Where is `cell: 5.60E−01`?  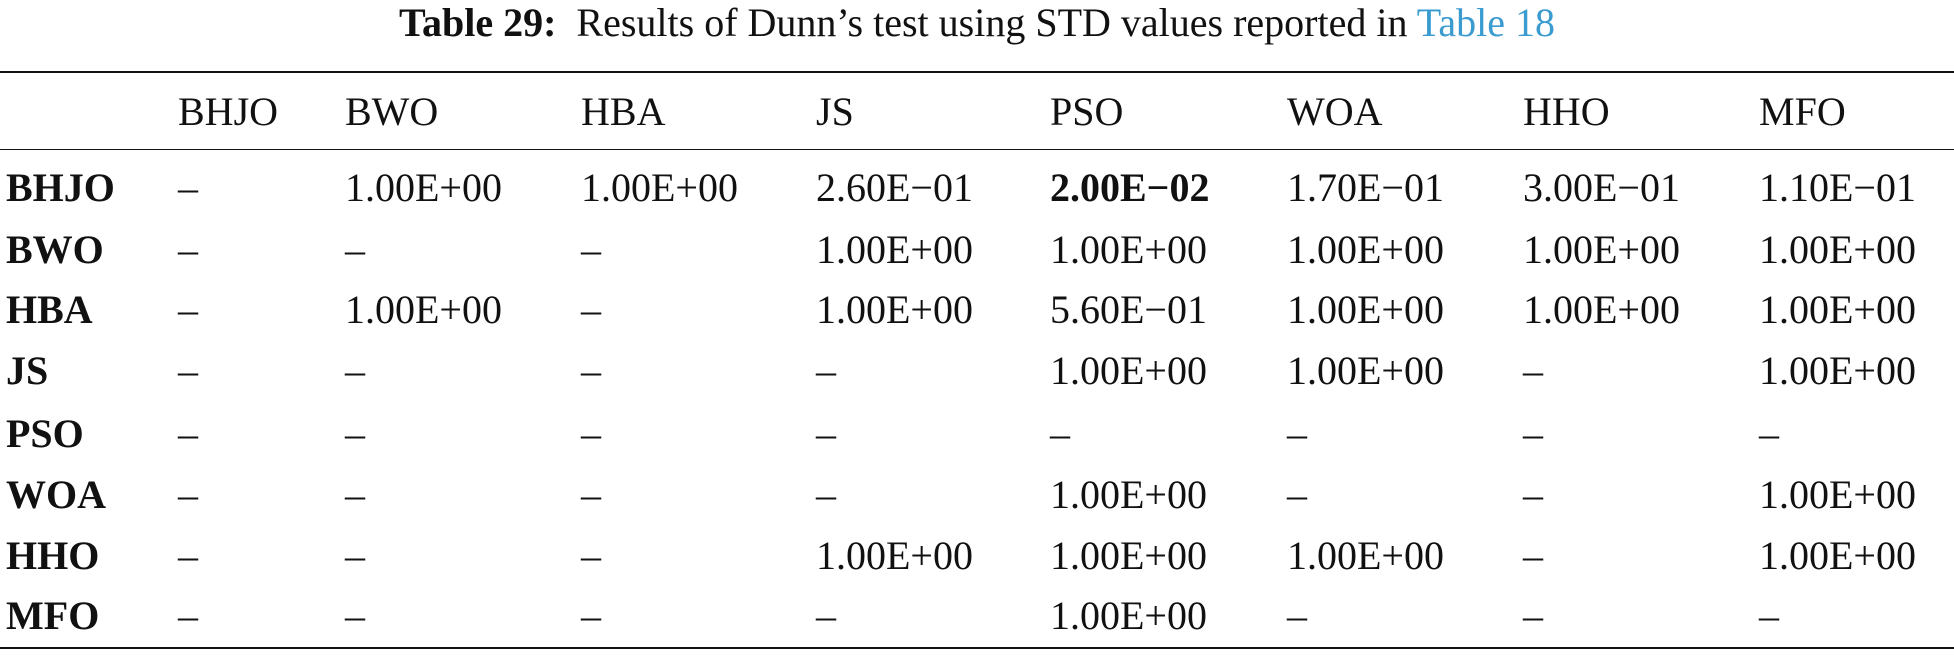 cell: 5.60E−01 is located at coordinates (1128, 309).